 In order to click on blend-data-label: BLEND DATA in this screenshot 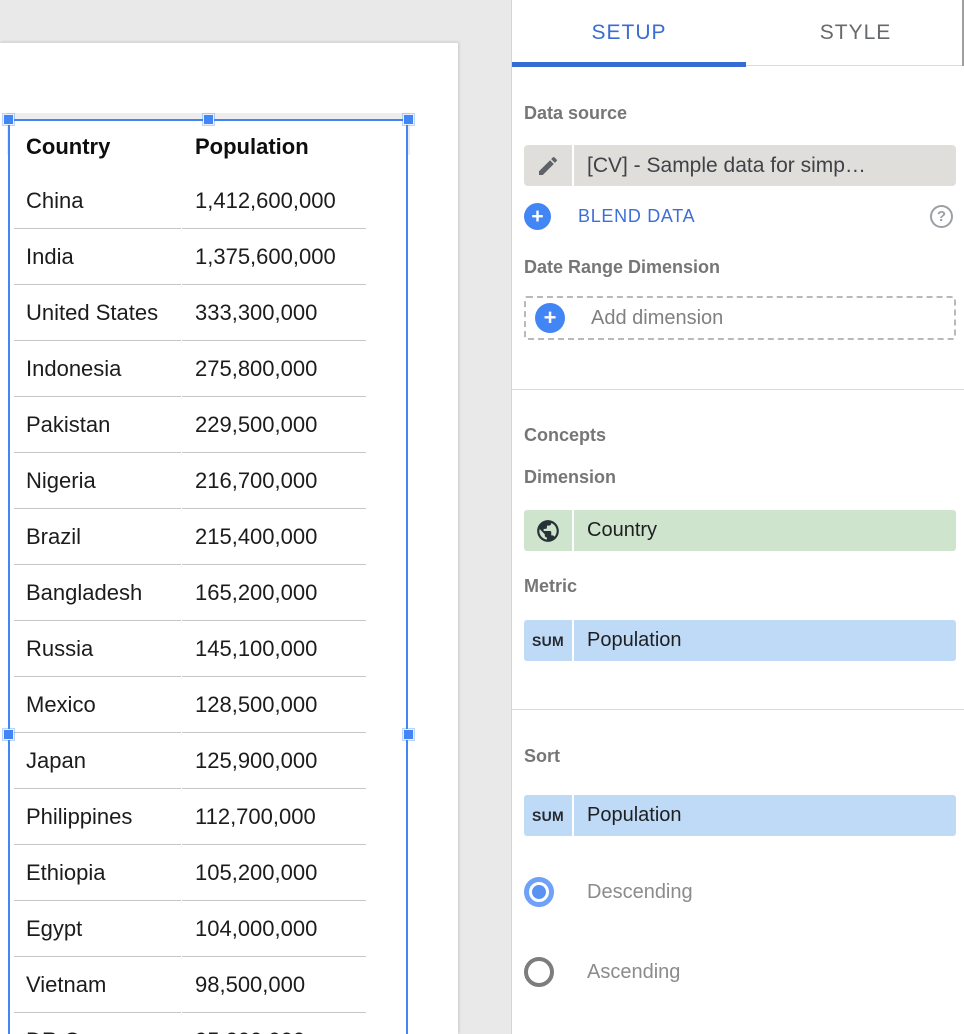, I will do `click(637, 216)`.